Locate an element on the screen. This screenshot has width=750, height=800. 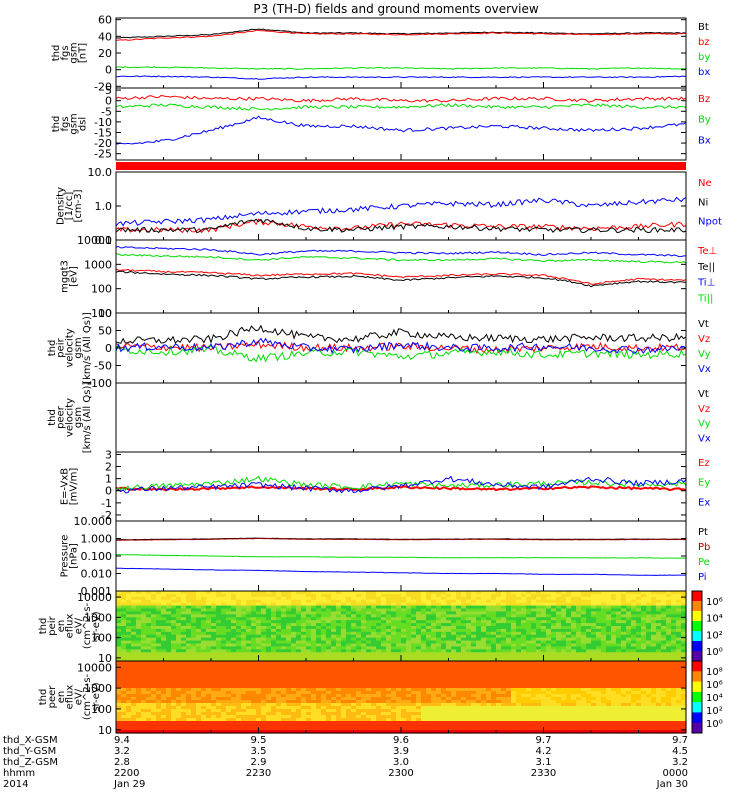
legend-entry: Vy is located at coordinates (704, 424).